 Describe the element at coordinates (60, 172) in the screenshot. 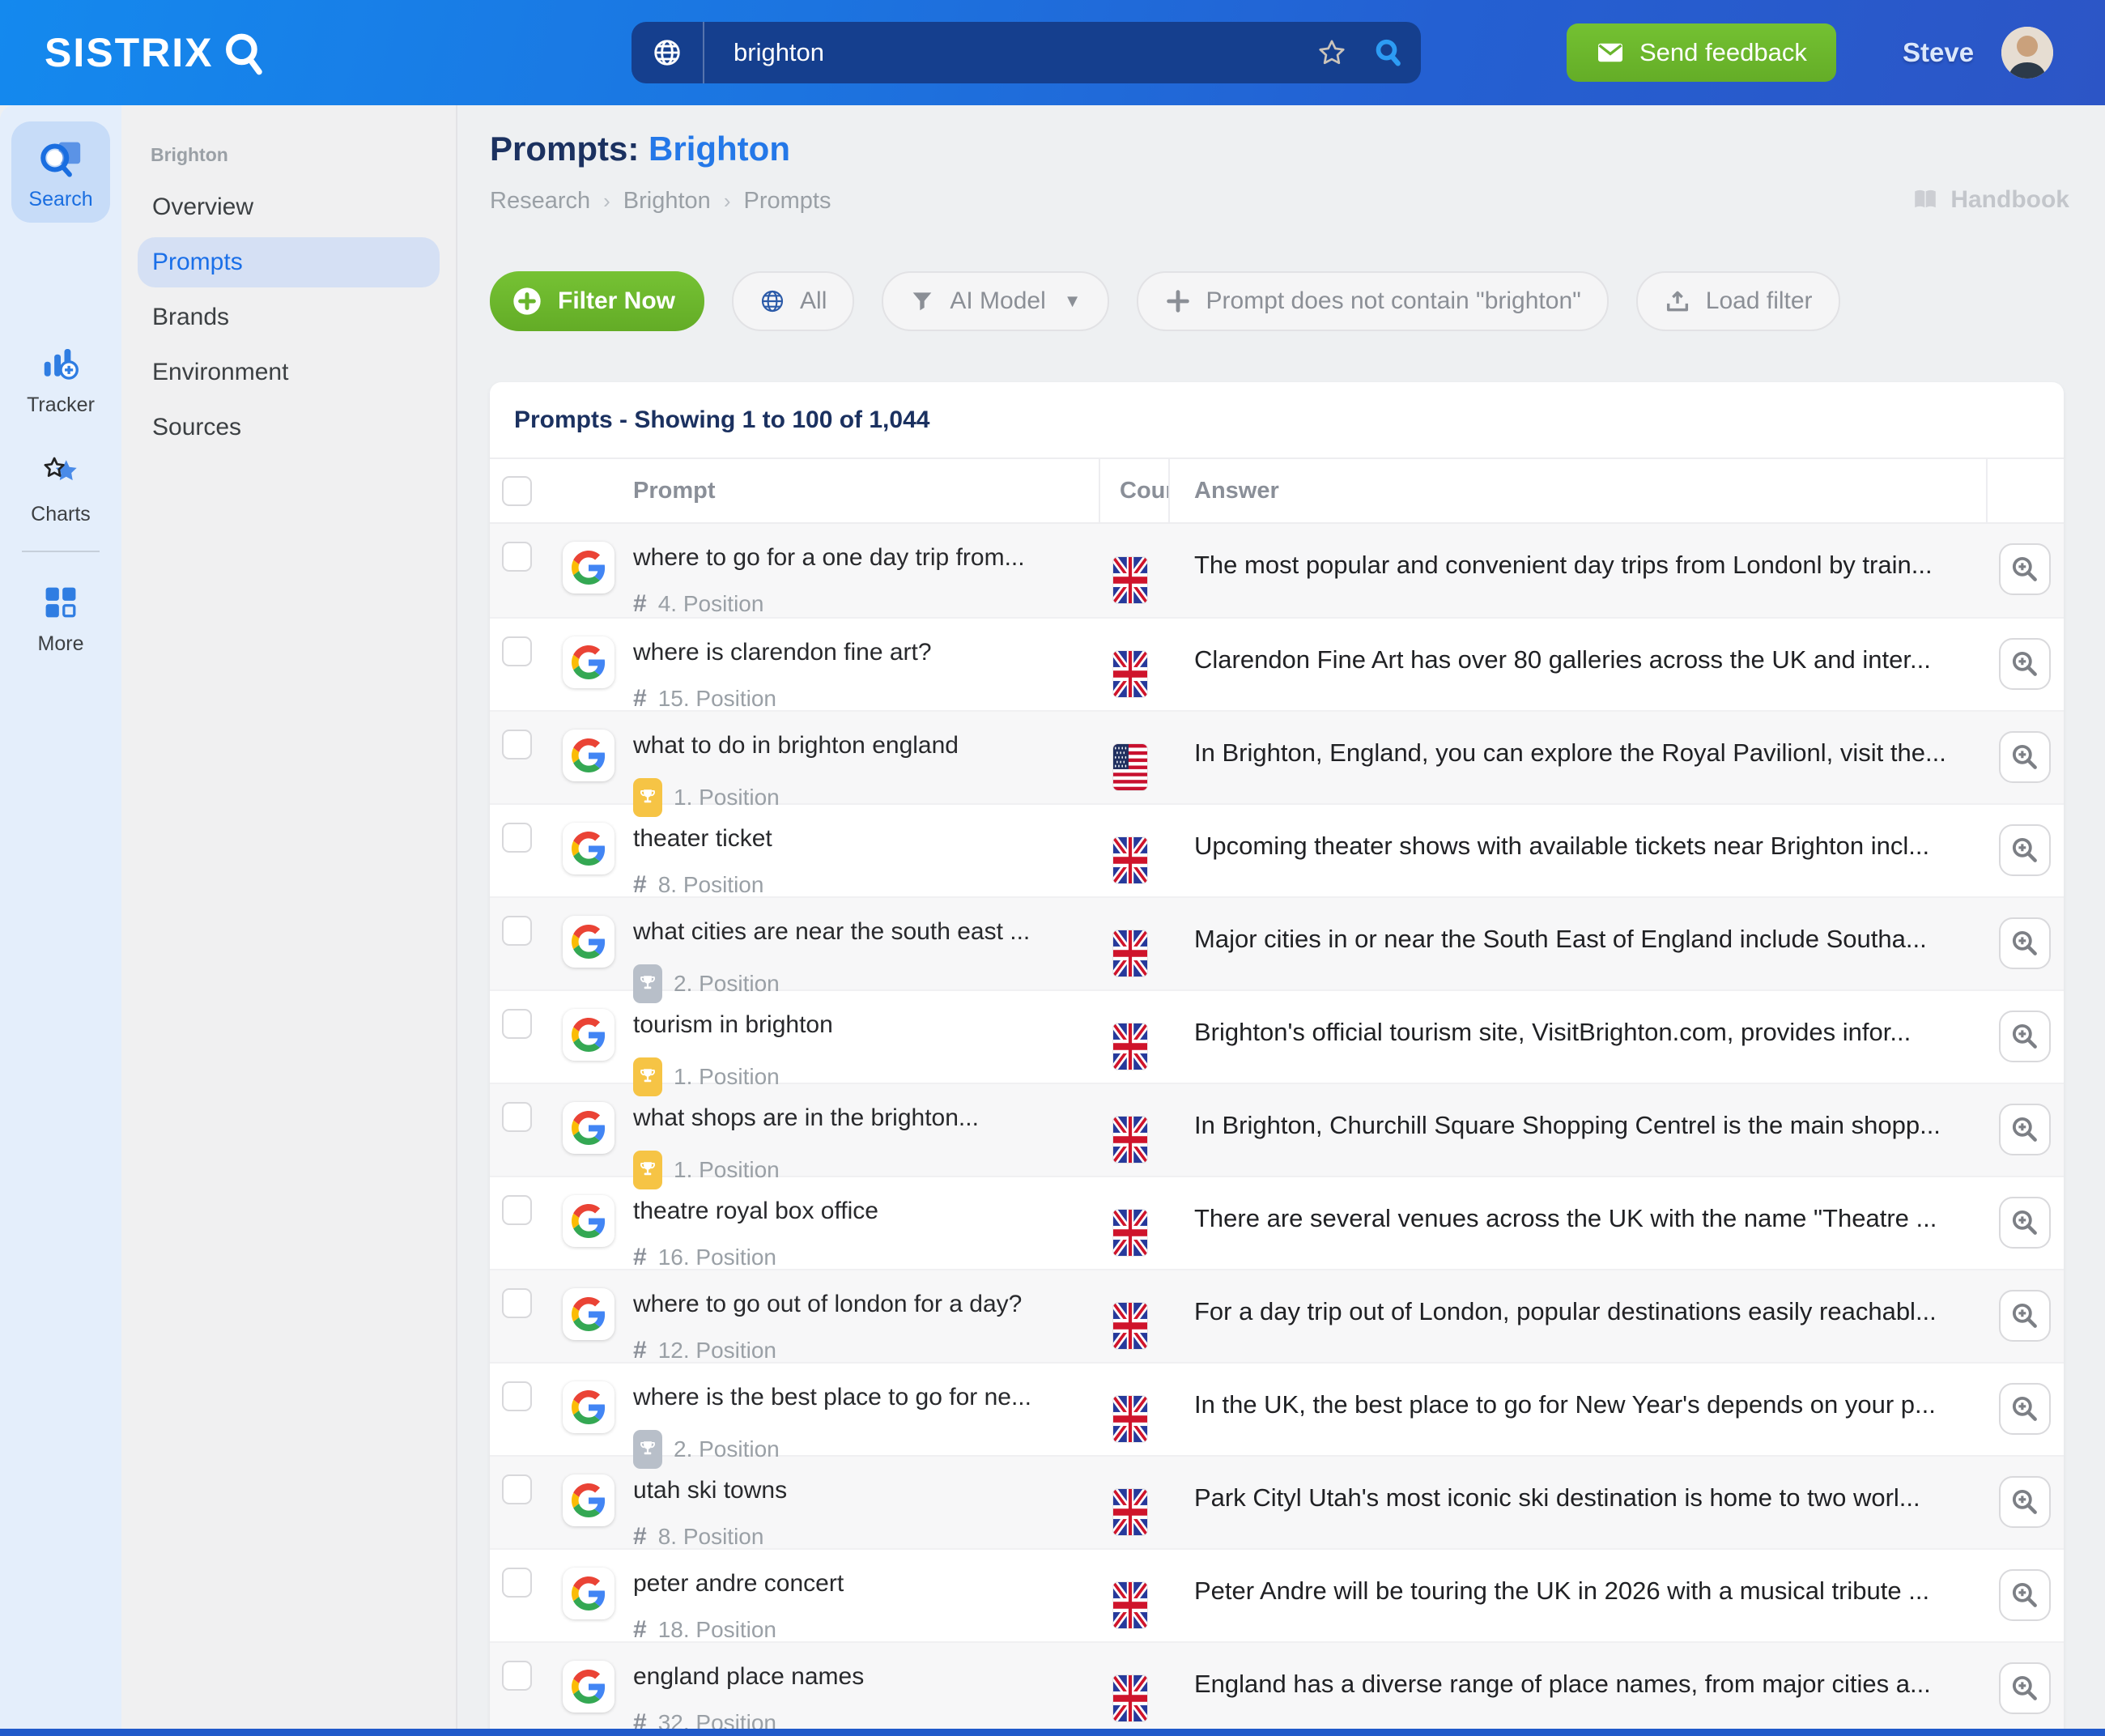

I see `rail-item-search: Search` at that location.